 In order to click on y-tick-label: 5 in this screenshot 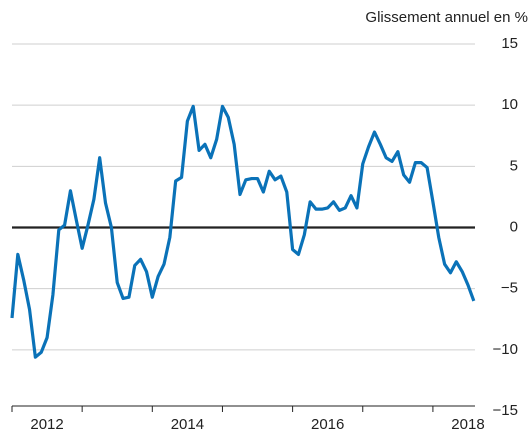, I will do `click(514, 165)`.